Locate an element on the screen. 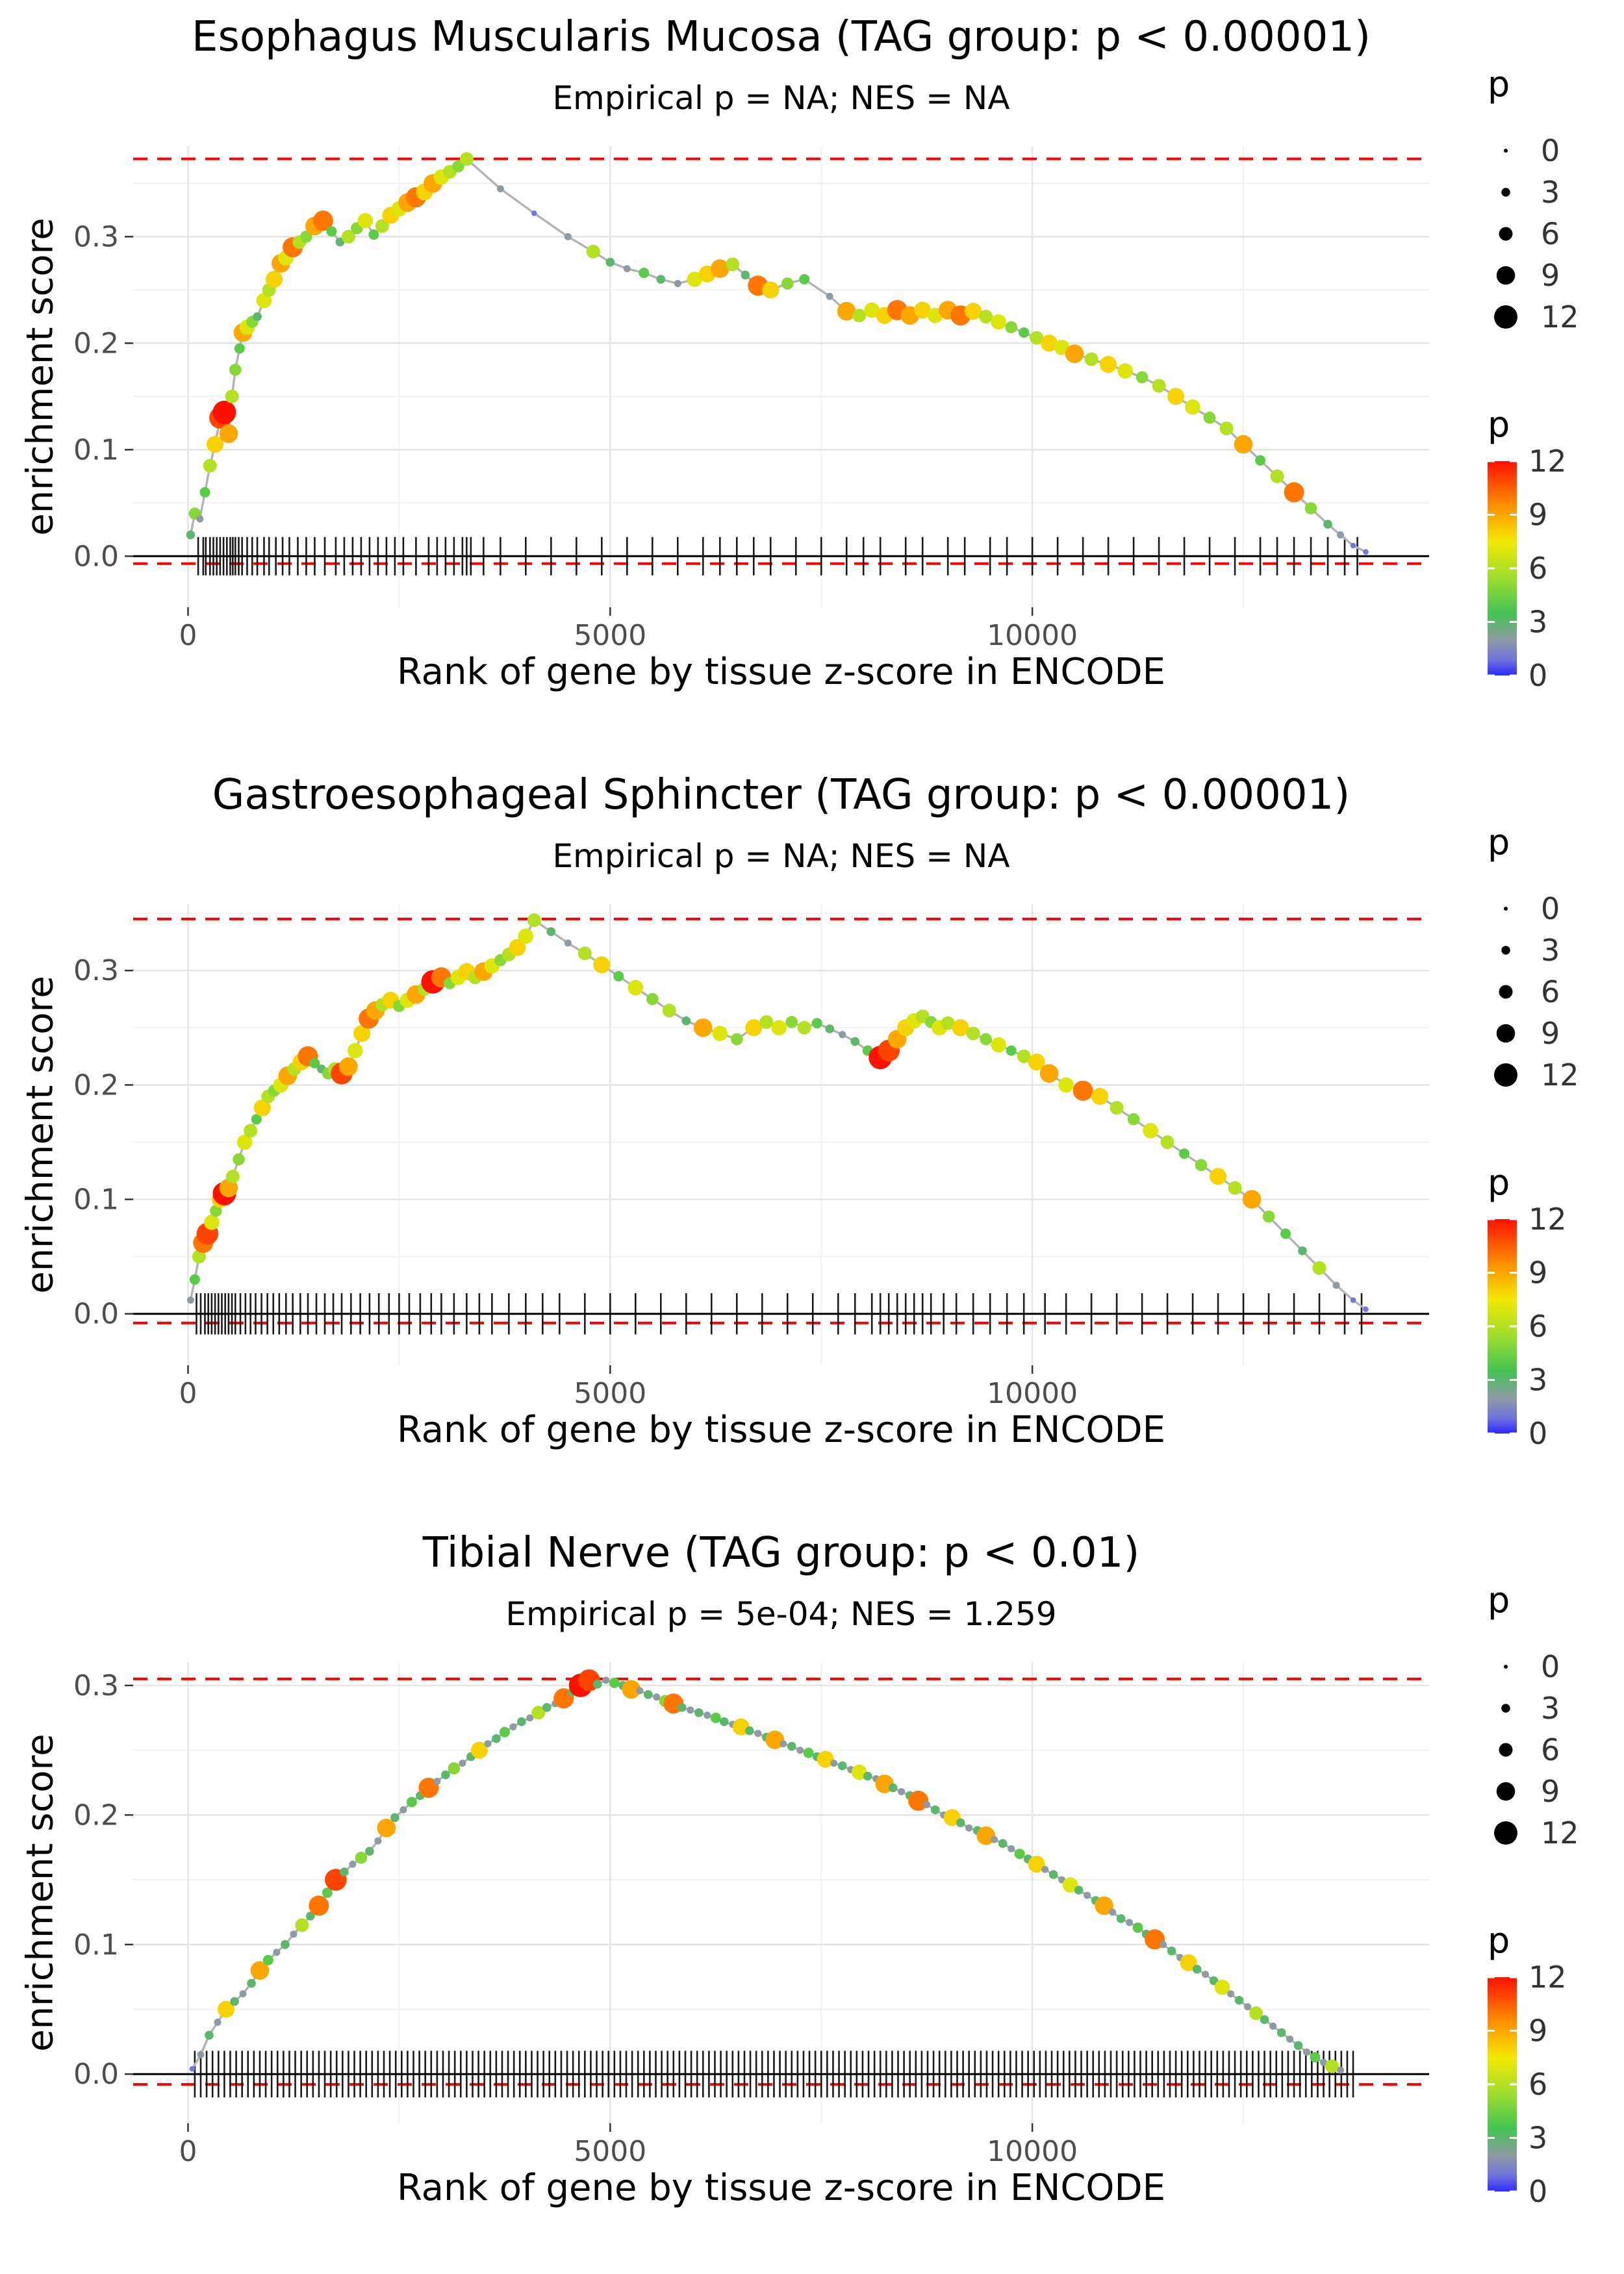 This screenshot has width=1624, height=2274. color-legend: p 12 9 6 3 0 is located at coordinates (1527, 2065).